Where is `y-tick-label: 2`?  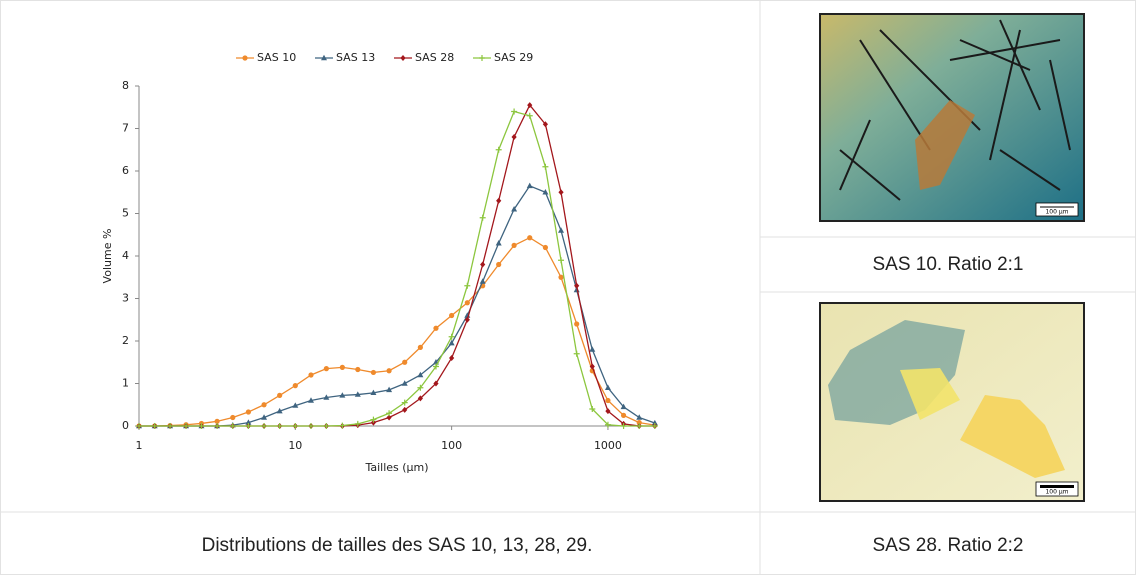
y-tick-label: 2 is located at coordinates (125, 340).